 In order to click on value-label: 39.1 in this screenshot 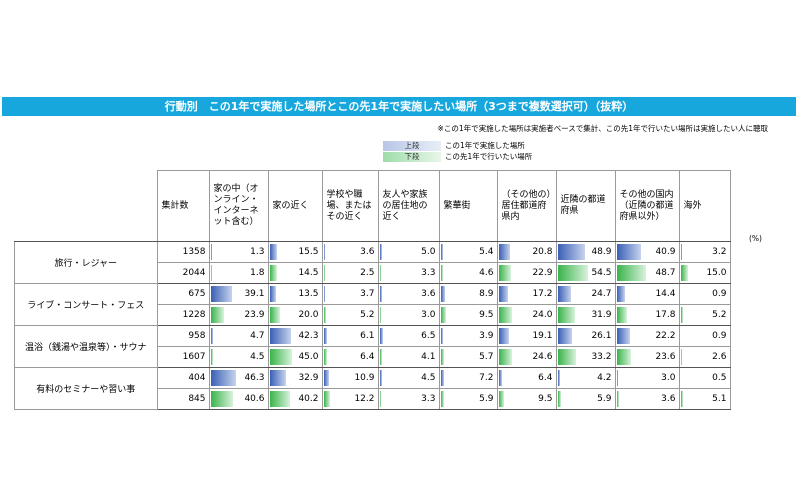, I will do `click(254, 294)`.